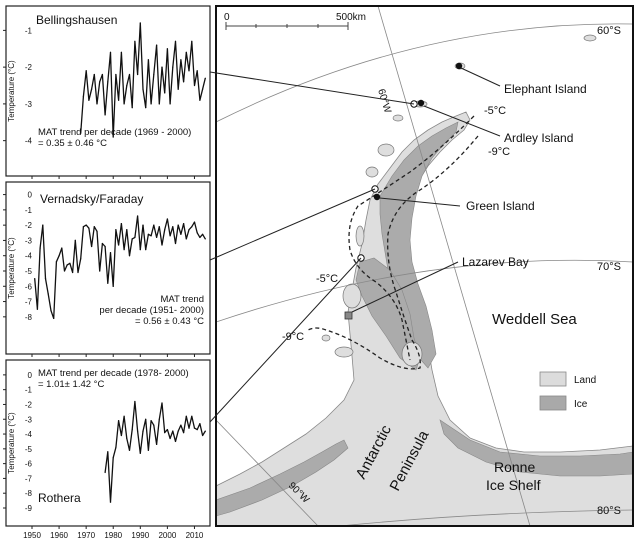 The height and width of the screenshot is (544, 640). Describe the element at coordinates (114, 132) in the screenshot. I see `trend-text-line: MAT trend per decade (1969 - 2000)` at that location.